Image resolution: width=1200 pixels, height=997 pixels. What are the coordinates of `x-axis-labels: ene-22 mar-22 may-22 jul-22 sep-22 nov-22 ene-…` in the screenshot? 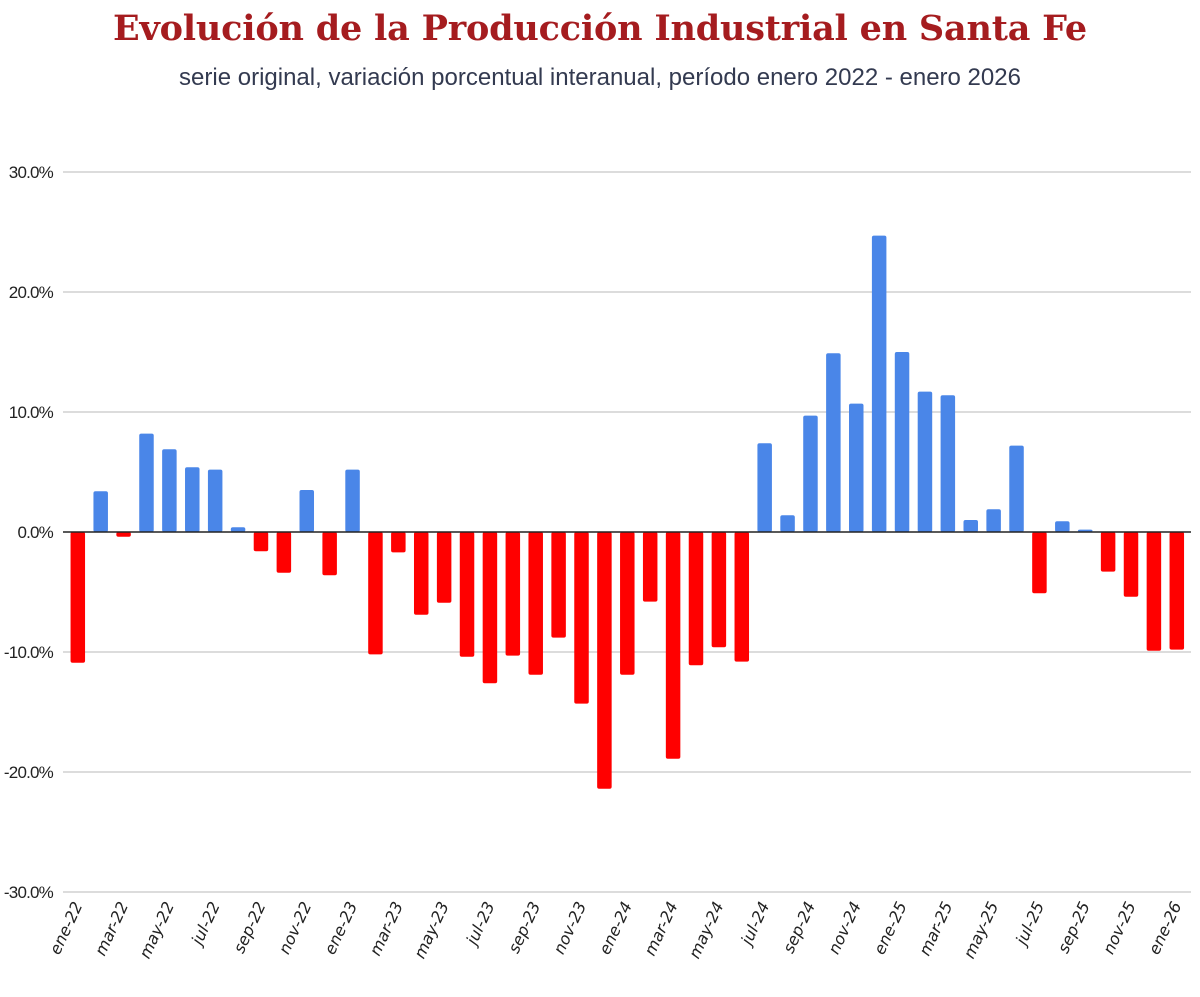 It's located at (616, 930).